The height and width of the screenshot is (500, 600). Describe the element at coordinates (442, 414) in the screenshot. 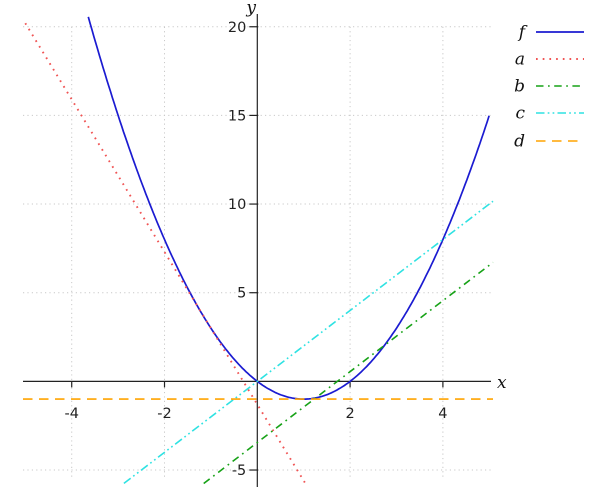

I see `x-tick-label: 4` at that location.